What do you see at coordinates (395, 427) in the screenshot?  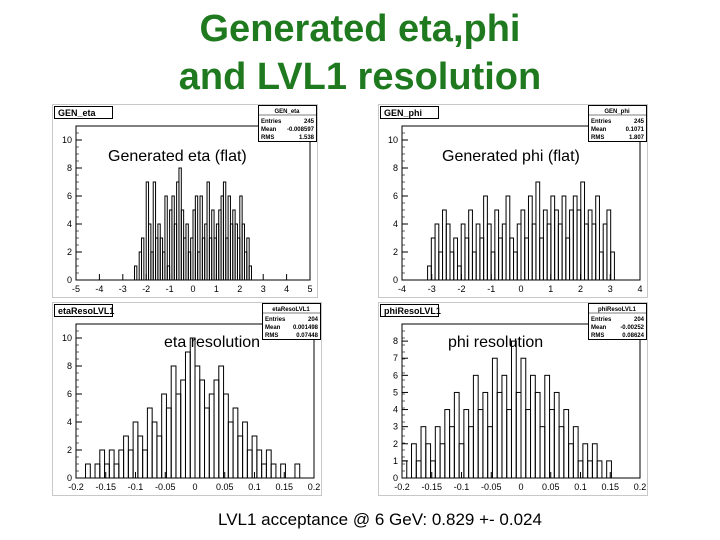 I see `y-tick-label: 3` at bounding box center [395, 427].